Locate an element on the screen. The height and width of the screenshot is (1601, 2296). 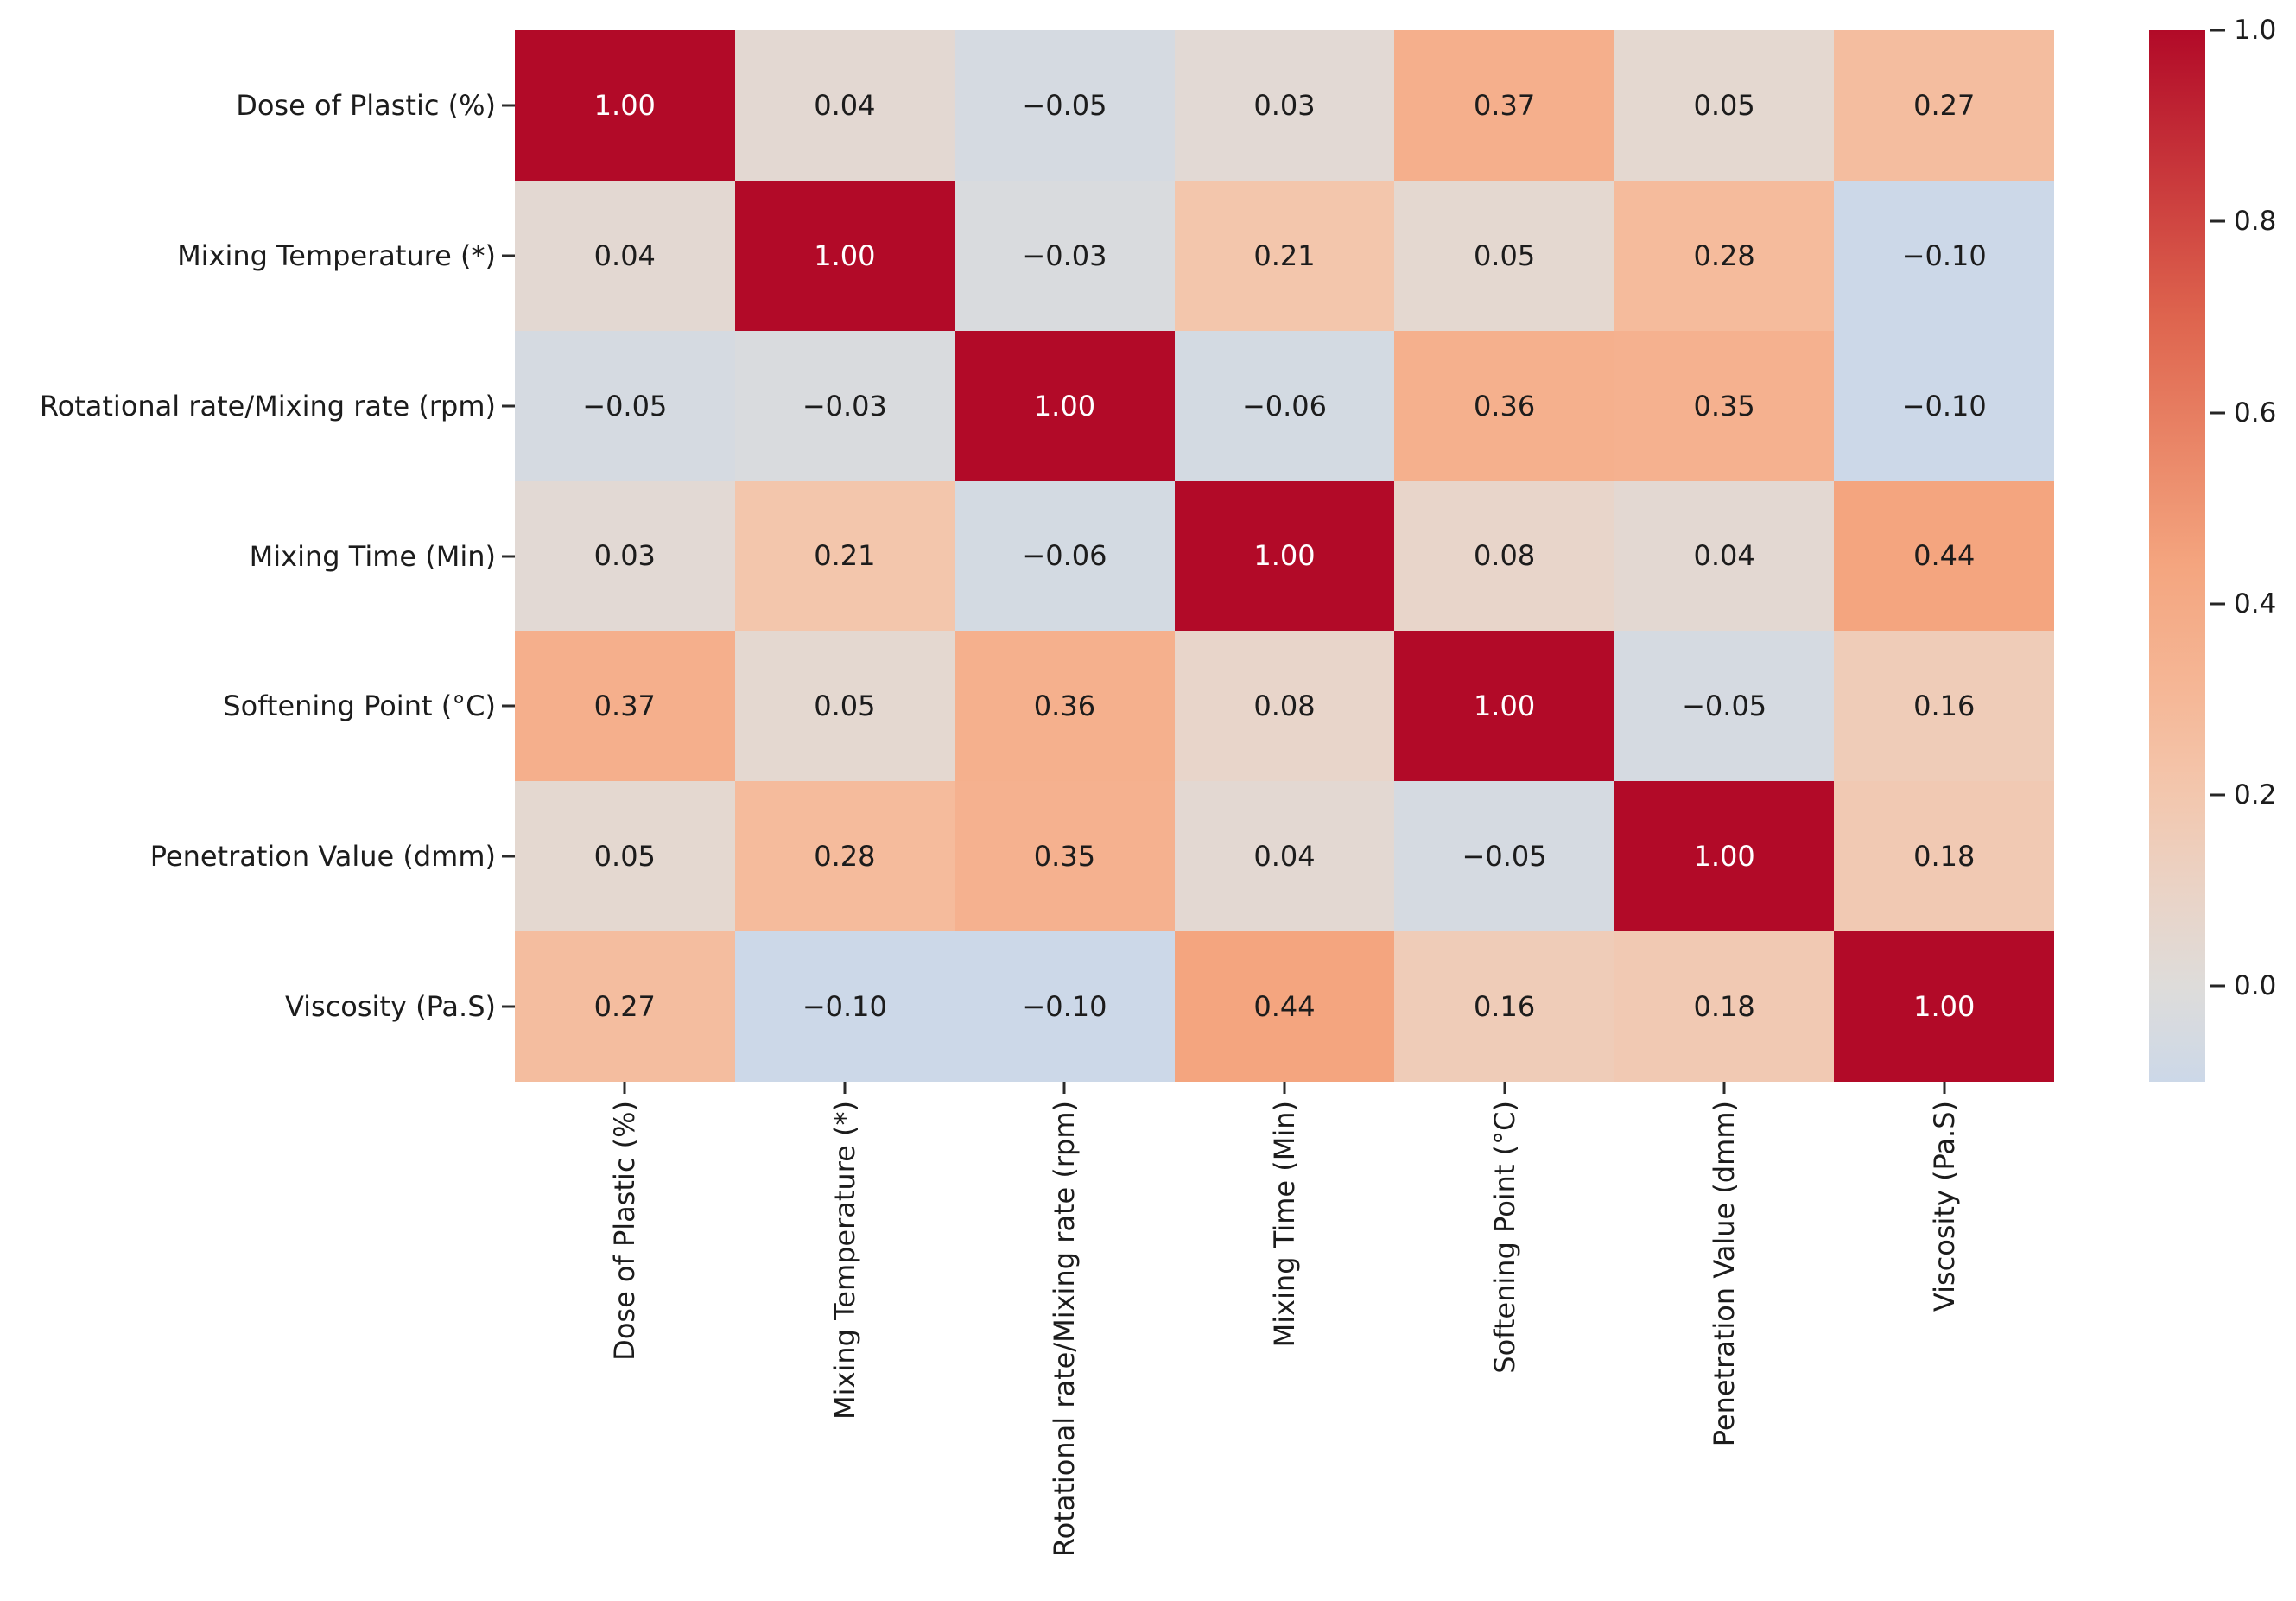
x-tick-label: Rotational rate/Mixing rate (rpm) is located at coordinates (1064, 1329).